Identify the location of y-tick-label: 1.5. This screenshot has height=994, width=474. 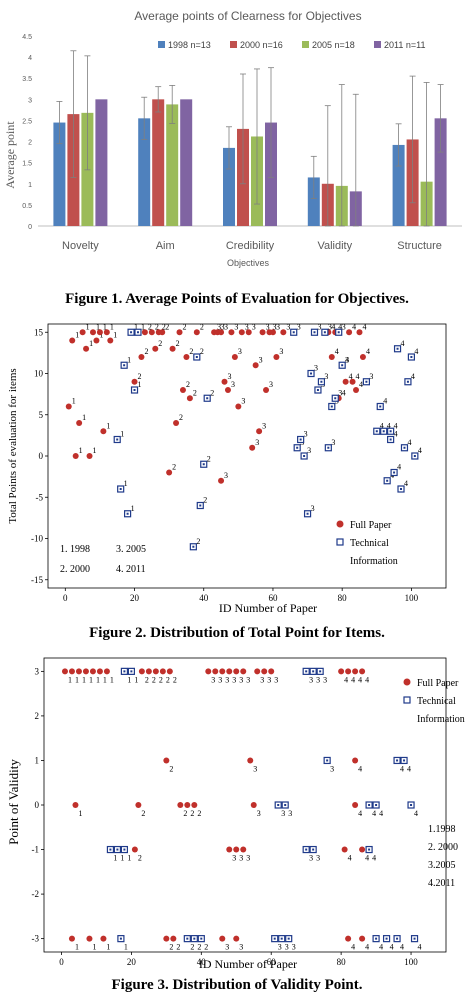
(27, 164).